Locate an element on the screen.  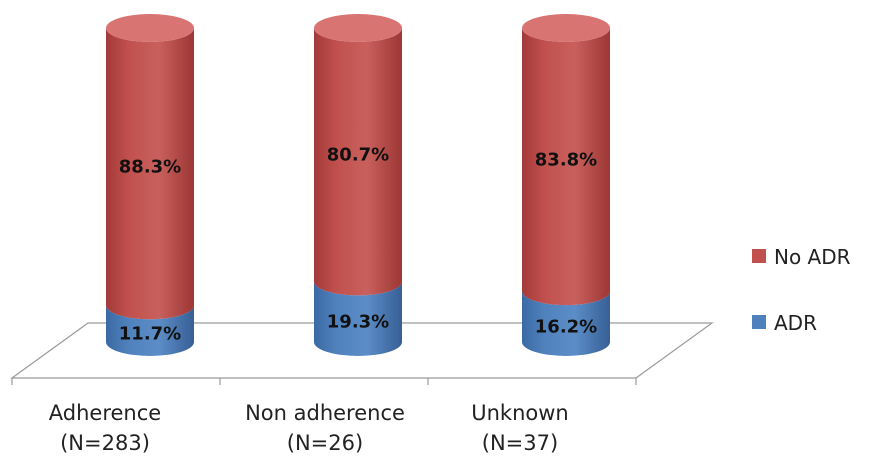
data-label: 11.7% is located at coordinates (150, 334).